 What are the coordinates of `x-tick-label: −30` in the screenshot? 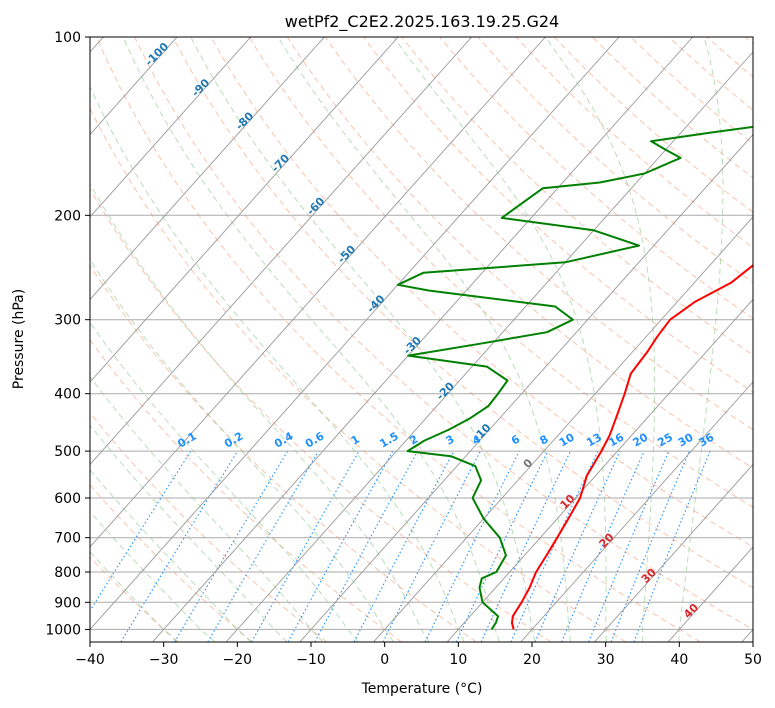 It's located at (164, 660).